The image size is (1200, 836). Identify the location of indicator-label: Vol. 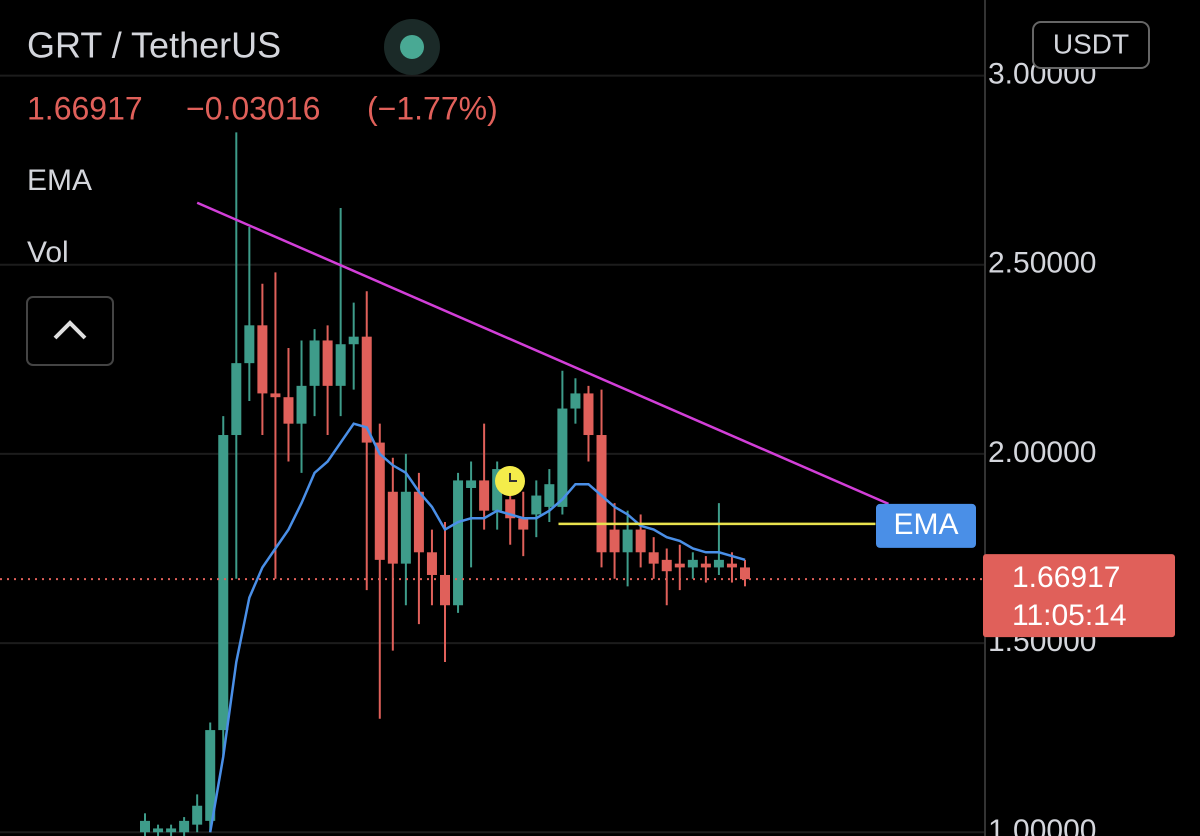
(48, 252).